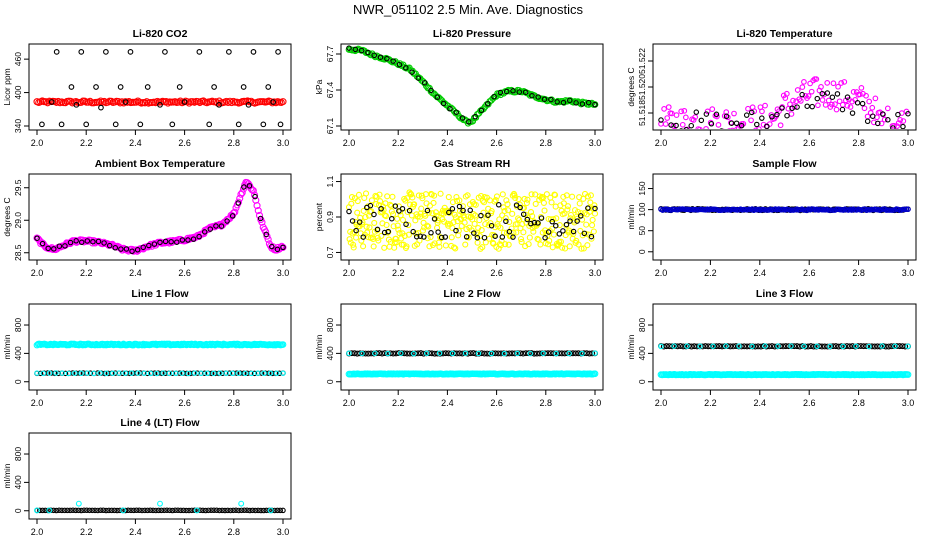 The height and width of the screenshot is (545, 936). What do you see at coordinates (319, 346) in the screenshot?
I see `y-axis-label: ml/min` at bounding box center [319, 346].